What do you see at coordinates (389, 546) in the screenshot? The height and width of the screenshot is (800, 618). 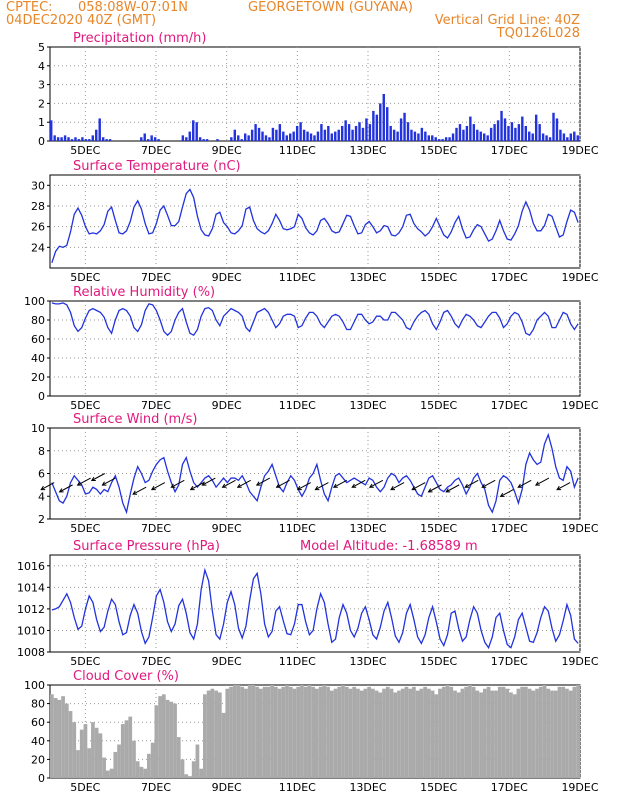 I see `model-altitude: Model Altitude: -1.68589 m` at bounding box center [389, 546].